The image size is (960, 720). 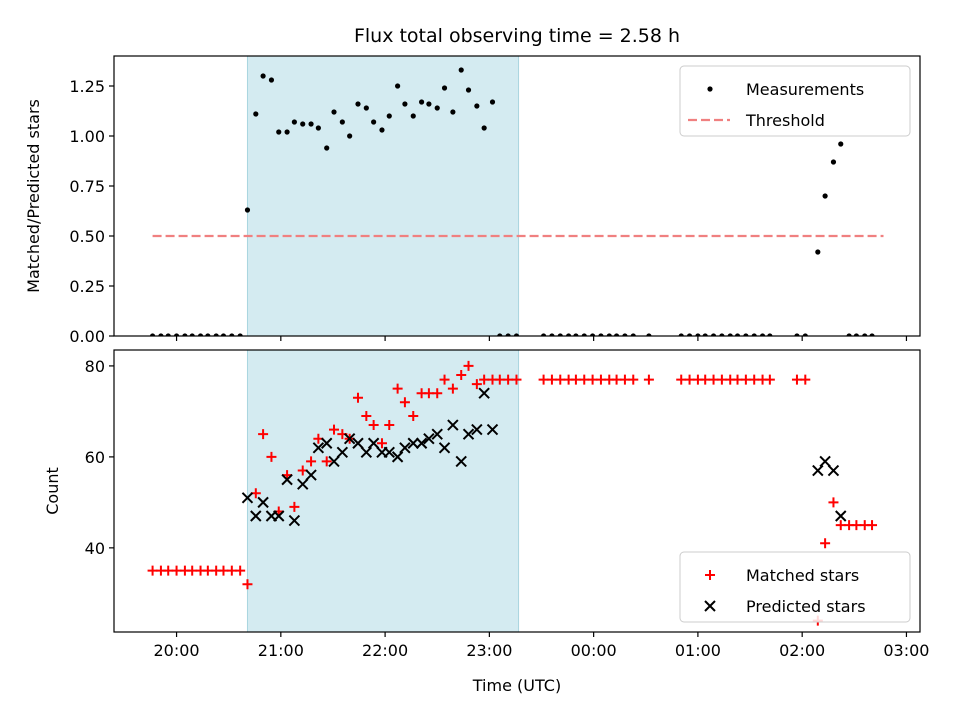 What do you see at coordinates (281, 650) in the screenshot?
I see `x-tick-label: 21:00` at bounding box center [281, 650].